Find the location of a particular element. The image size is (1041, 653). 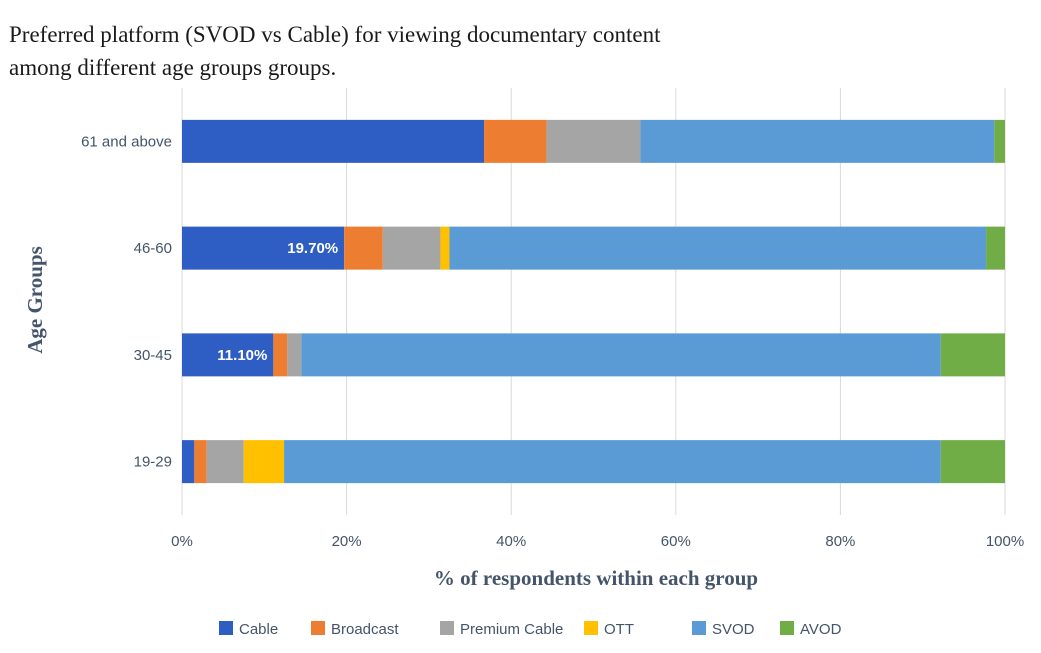

x-tick-label: 20% is located at coordinates (347, 541).